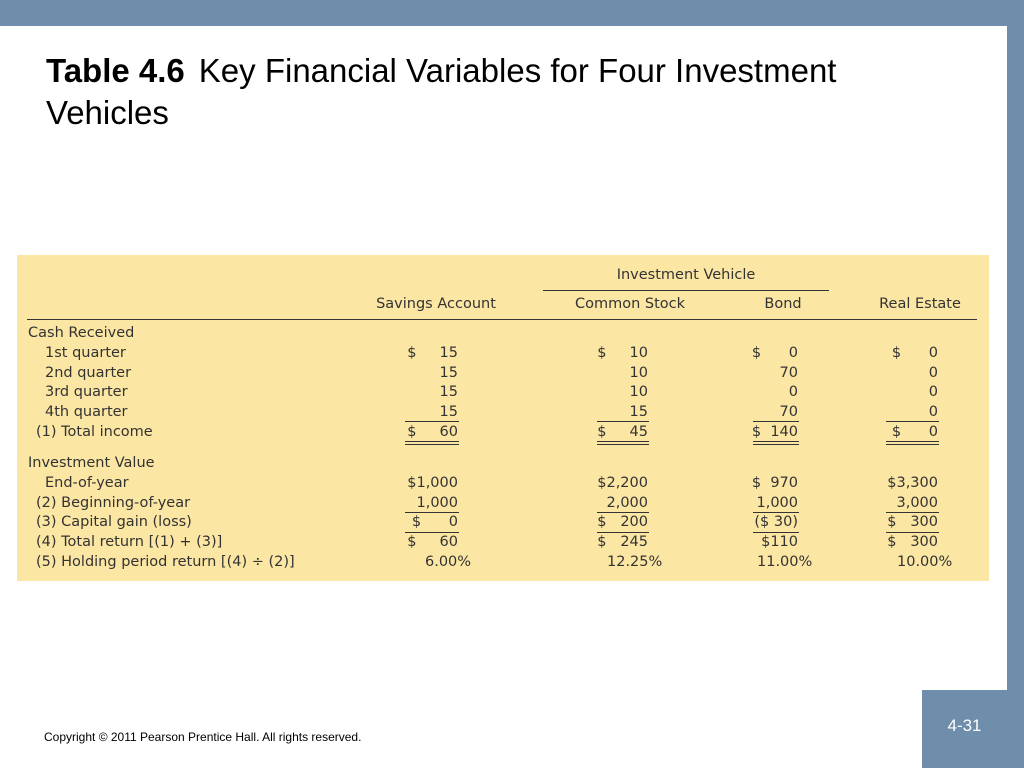 Image resolution: width=1024 pixels, height=768 pixels. What do you see at coordinates (448, 562) in the screenshot?
I see `cell-hpr-savings: 6.00%` at bounding box center [448, 562].